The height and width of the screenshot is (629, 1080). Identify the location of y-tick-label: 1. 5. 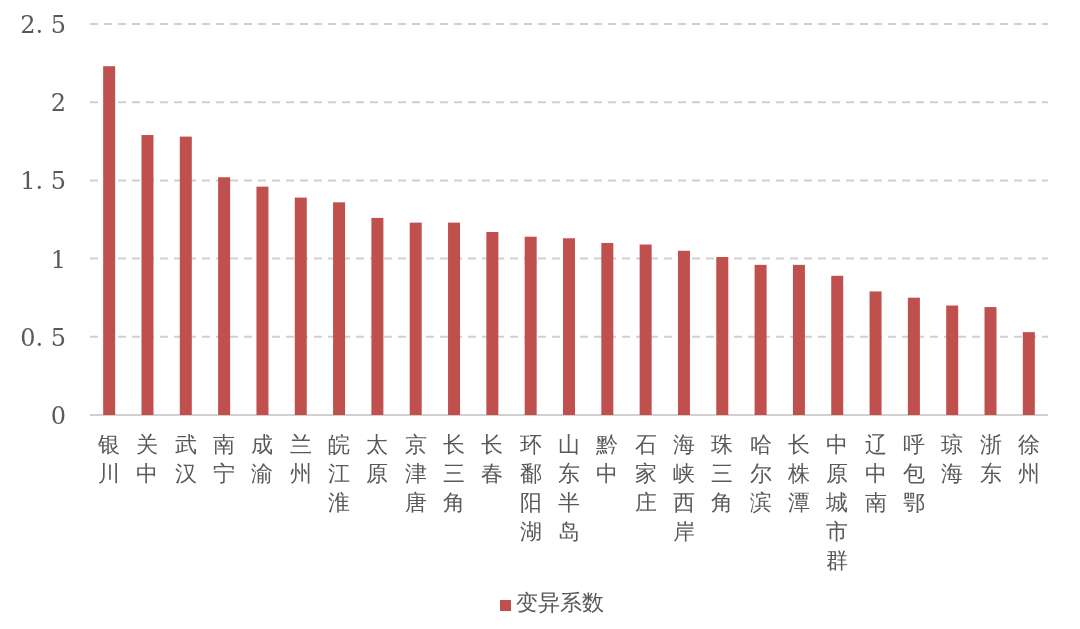
(43, 181).